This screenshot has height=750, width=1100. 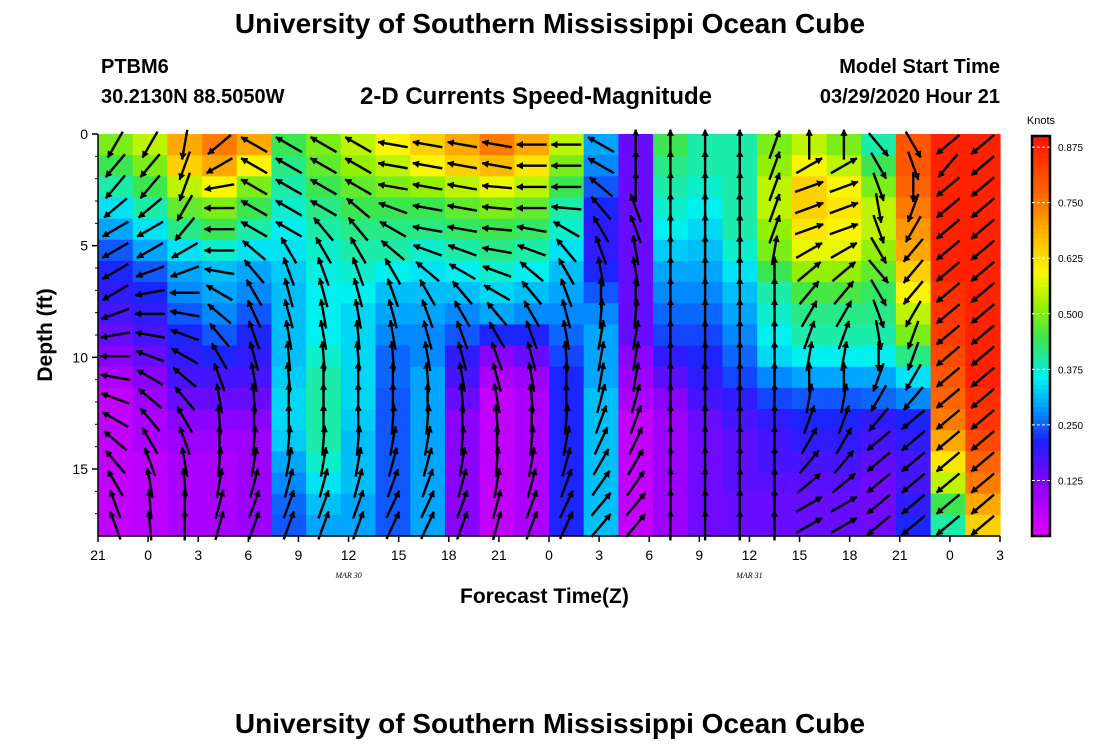 What do you see at coordinates (1070, 259) in the screenshot?
I see `colorbar-tick-label: 0.625` at bounding box center [1070, 259].